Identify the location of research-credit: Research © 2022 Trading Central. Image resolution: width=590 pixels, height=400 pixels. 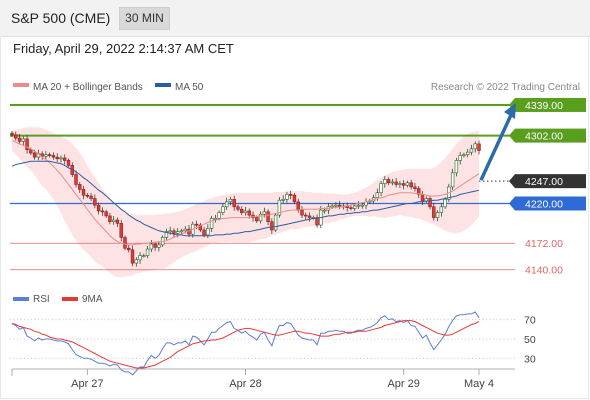
(505, 87).